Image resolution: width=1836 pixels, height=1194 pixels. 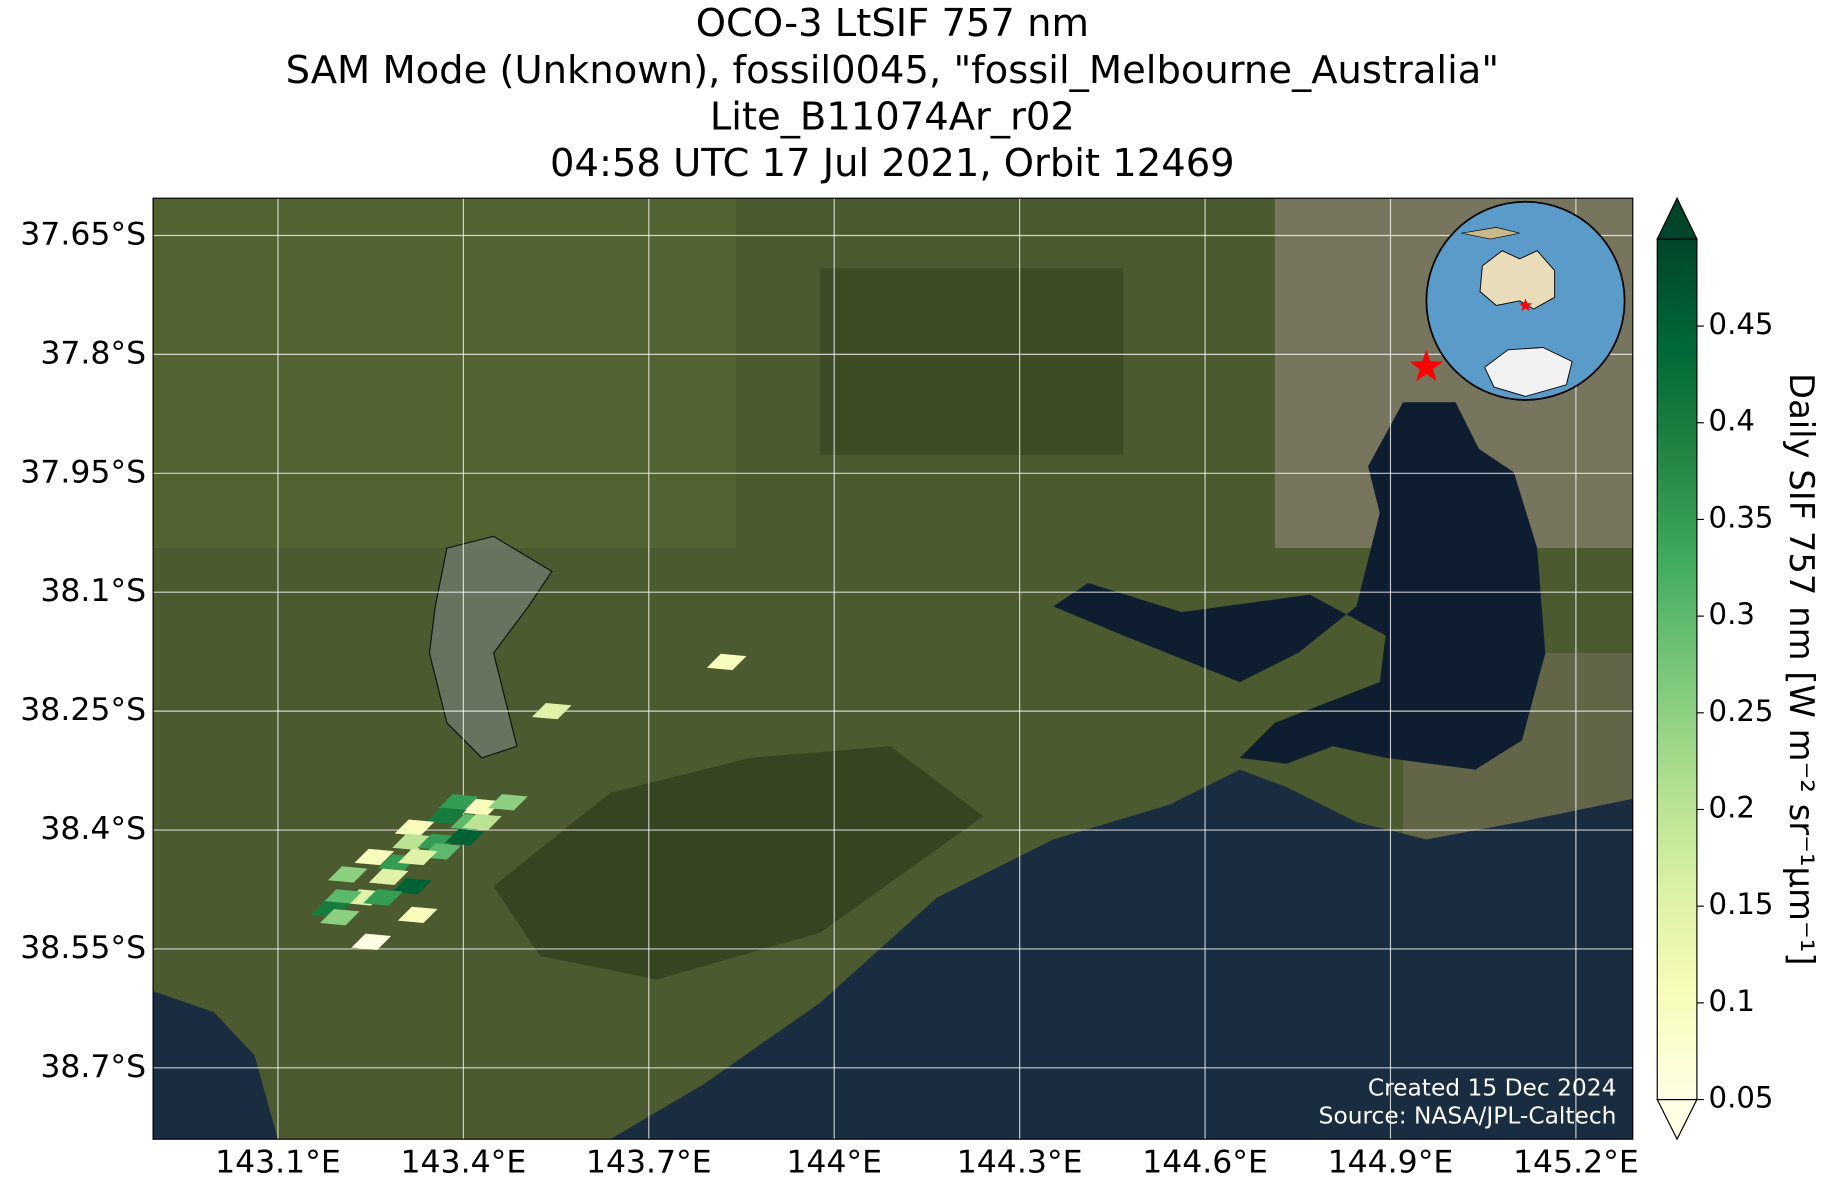 What do you see at coordinates (1741, 517) in the screenshot?
I see `colorbar-tick-label: 0.35` at bounding box center [1741, 517].